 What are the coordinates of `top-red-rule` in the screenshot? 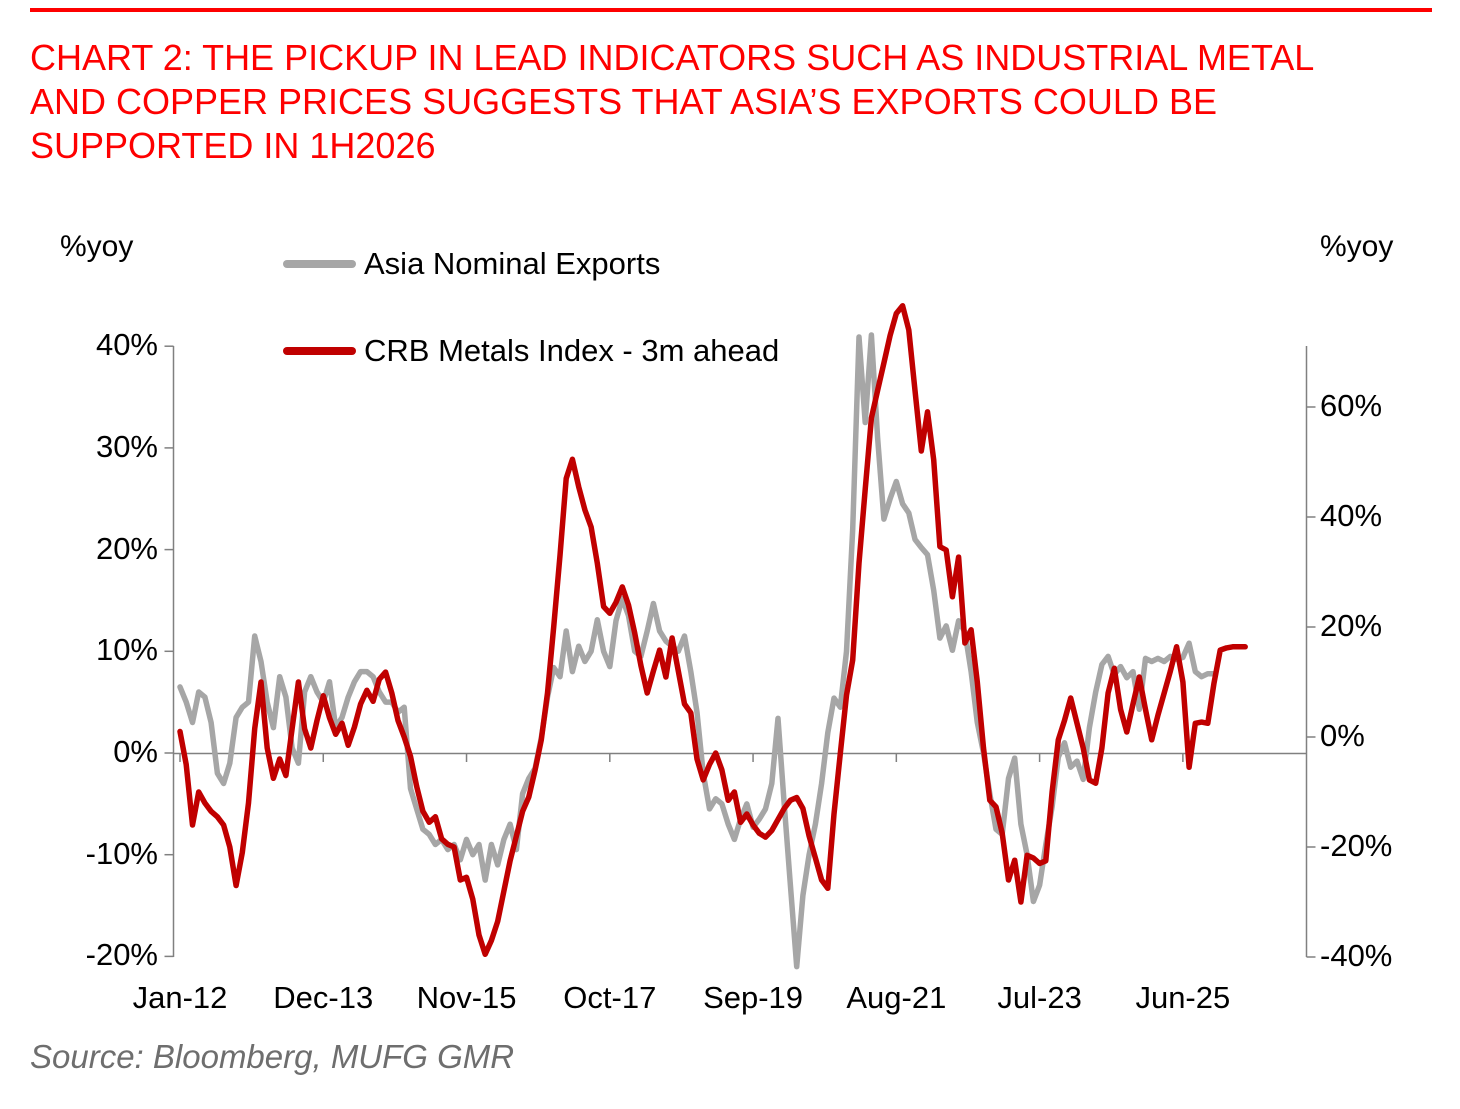 It's located at (731, 10).